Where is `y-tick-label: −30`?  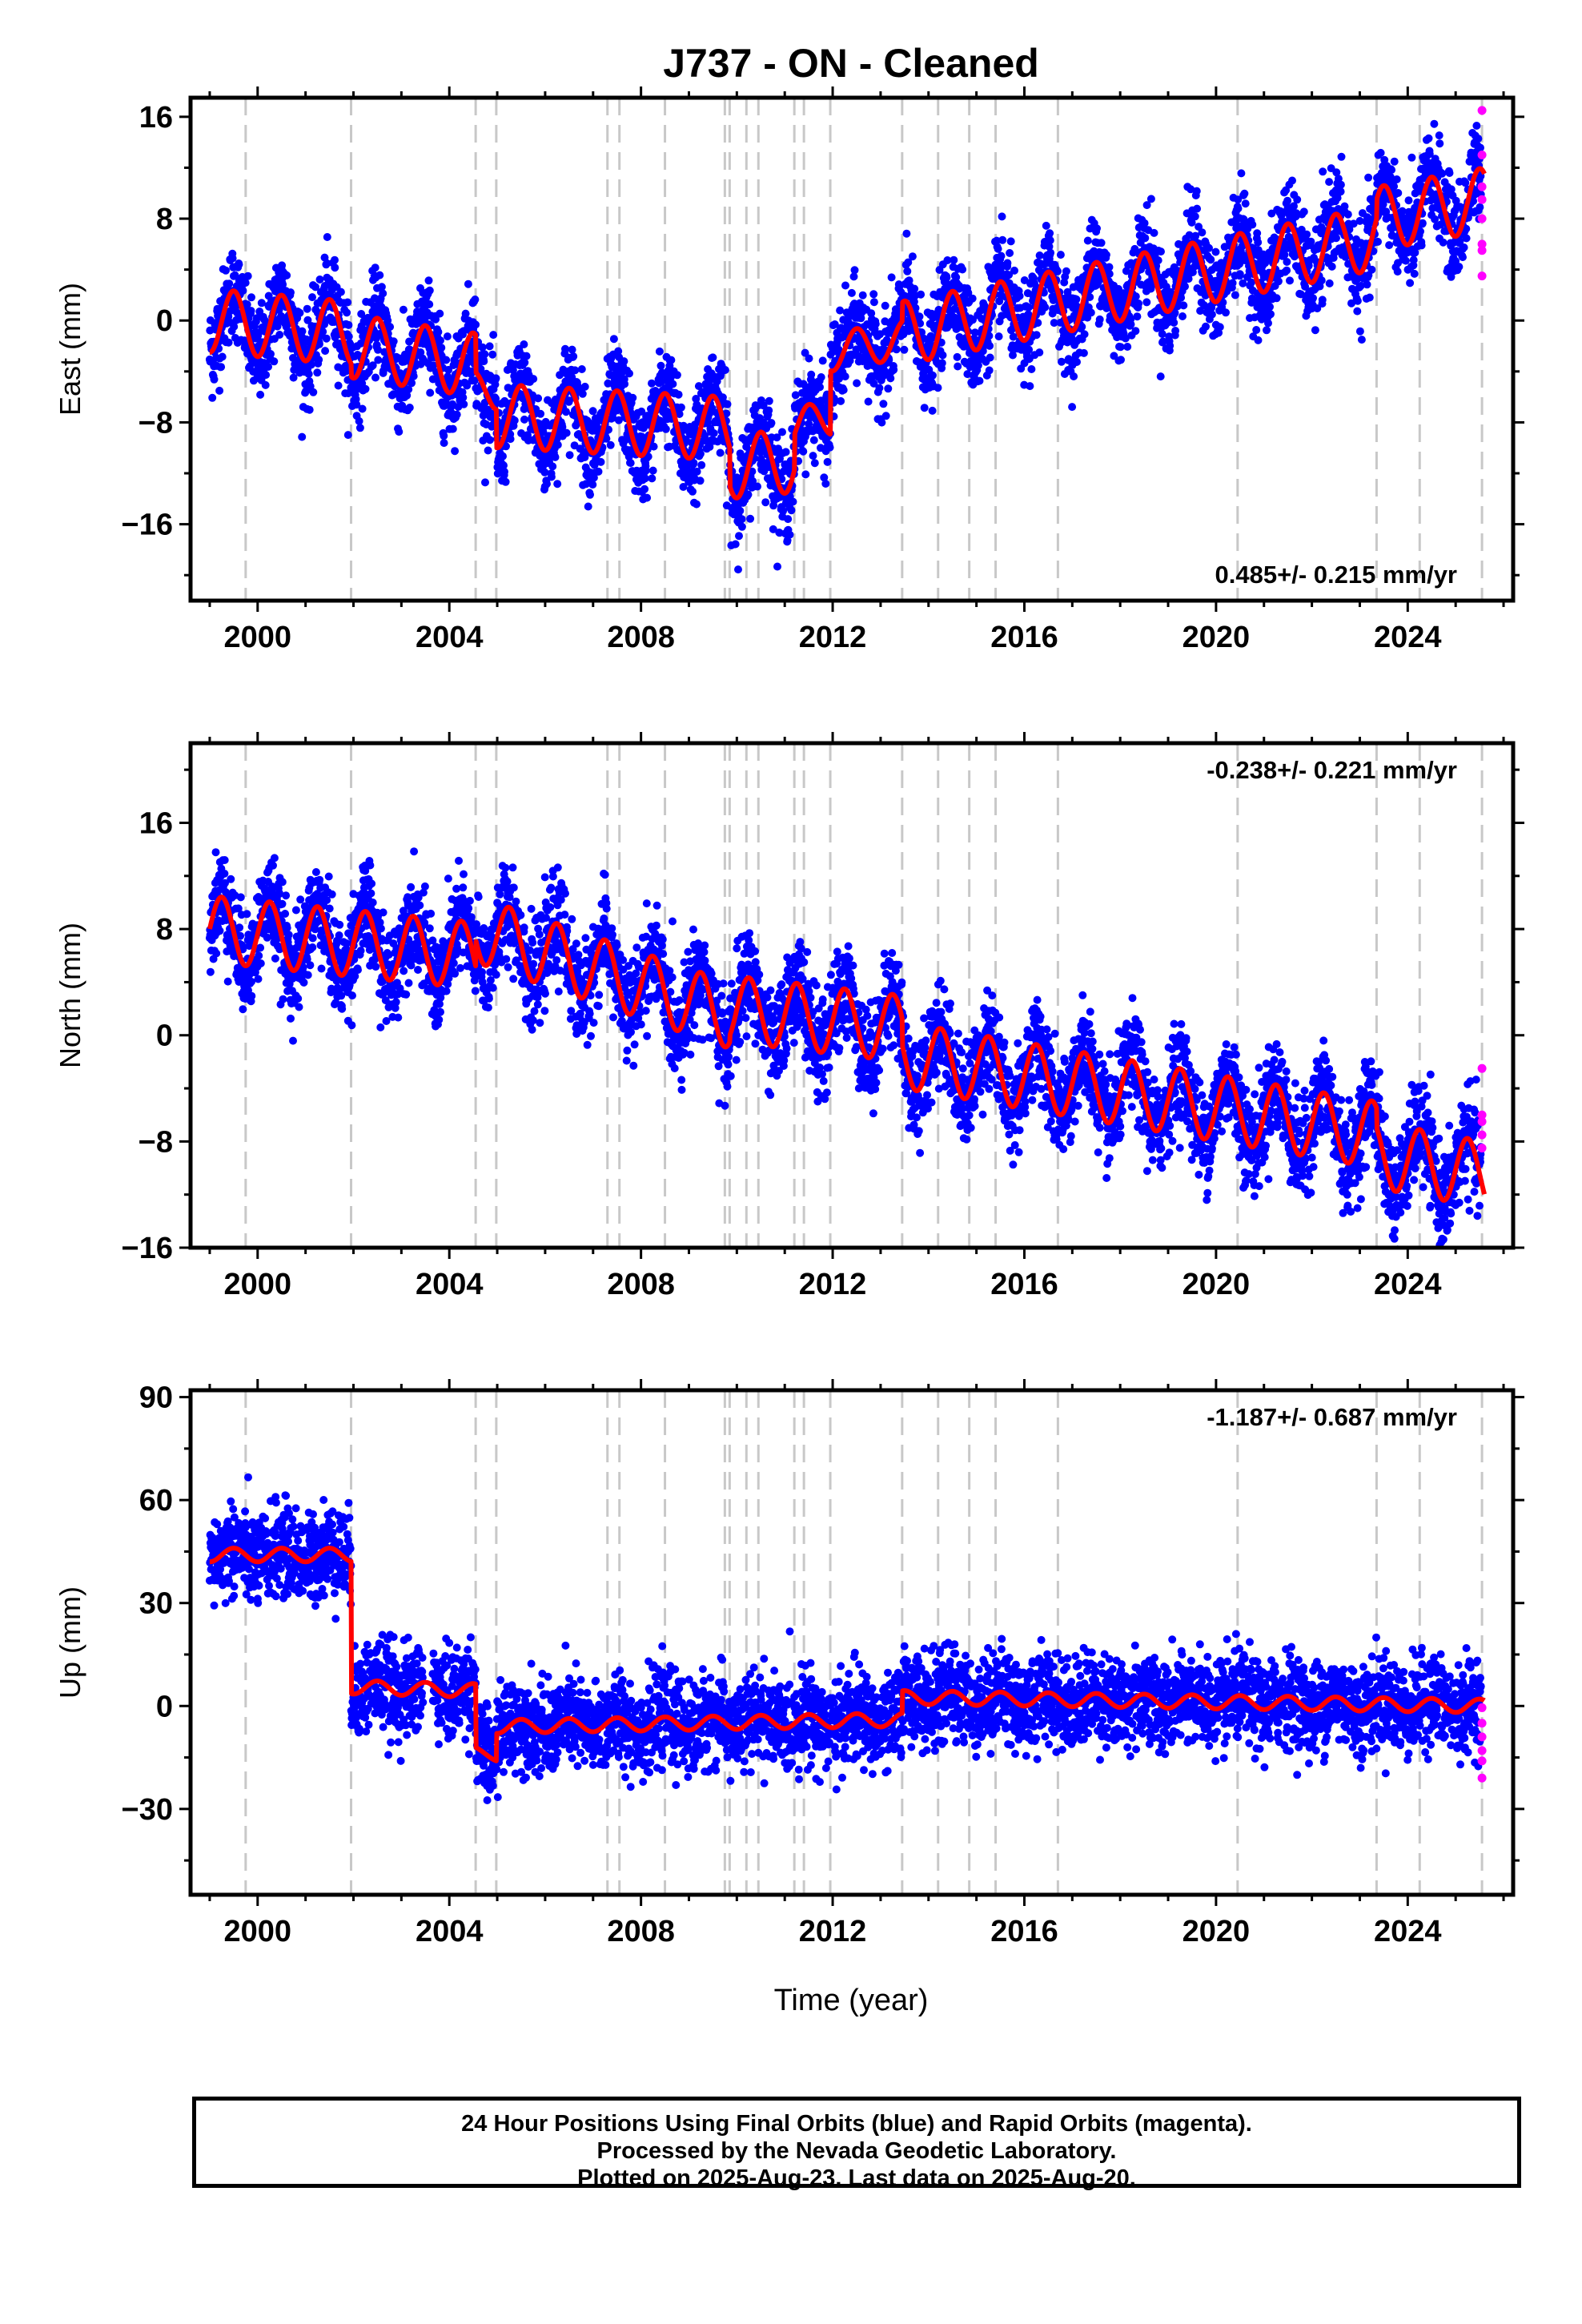
y-tick-label: −30 is located at coordinates (147, 1810).